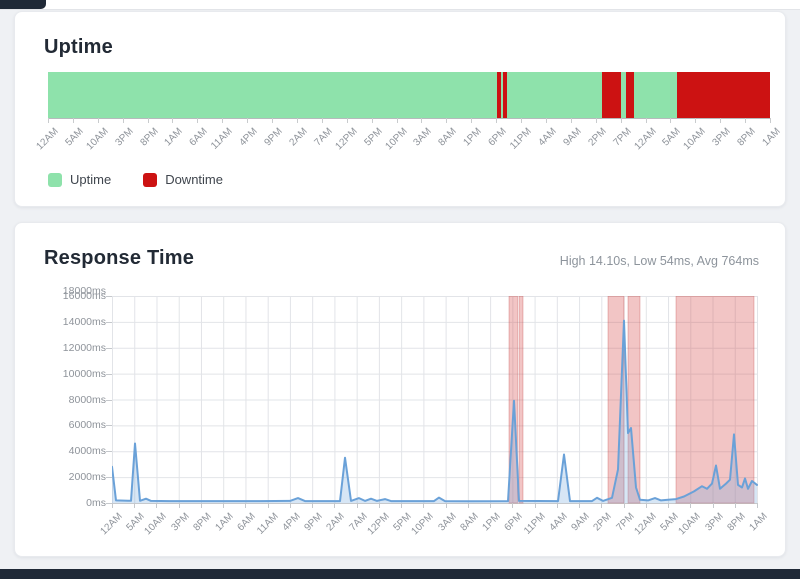 Image resolution: width=800 pixels, height=579 pixels. What do you see at coordinates (55, 179) in the screenshot?
I see `uptime-legend-swatch` at bounding box center [55, 179].